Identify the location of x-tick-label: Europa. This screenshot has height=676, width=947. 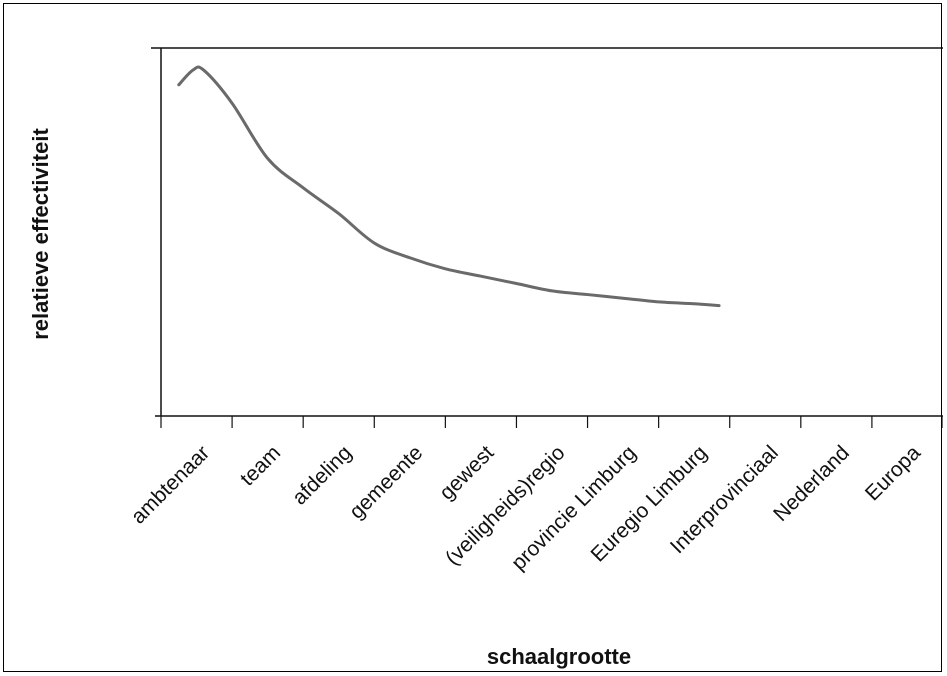
(893, 473).